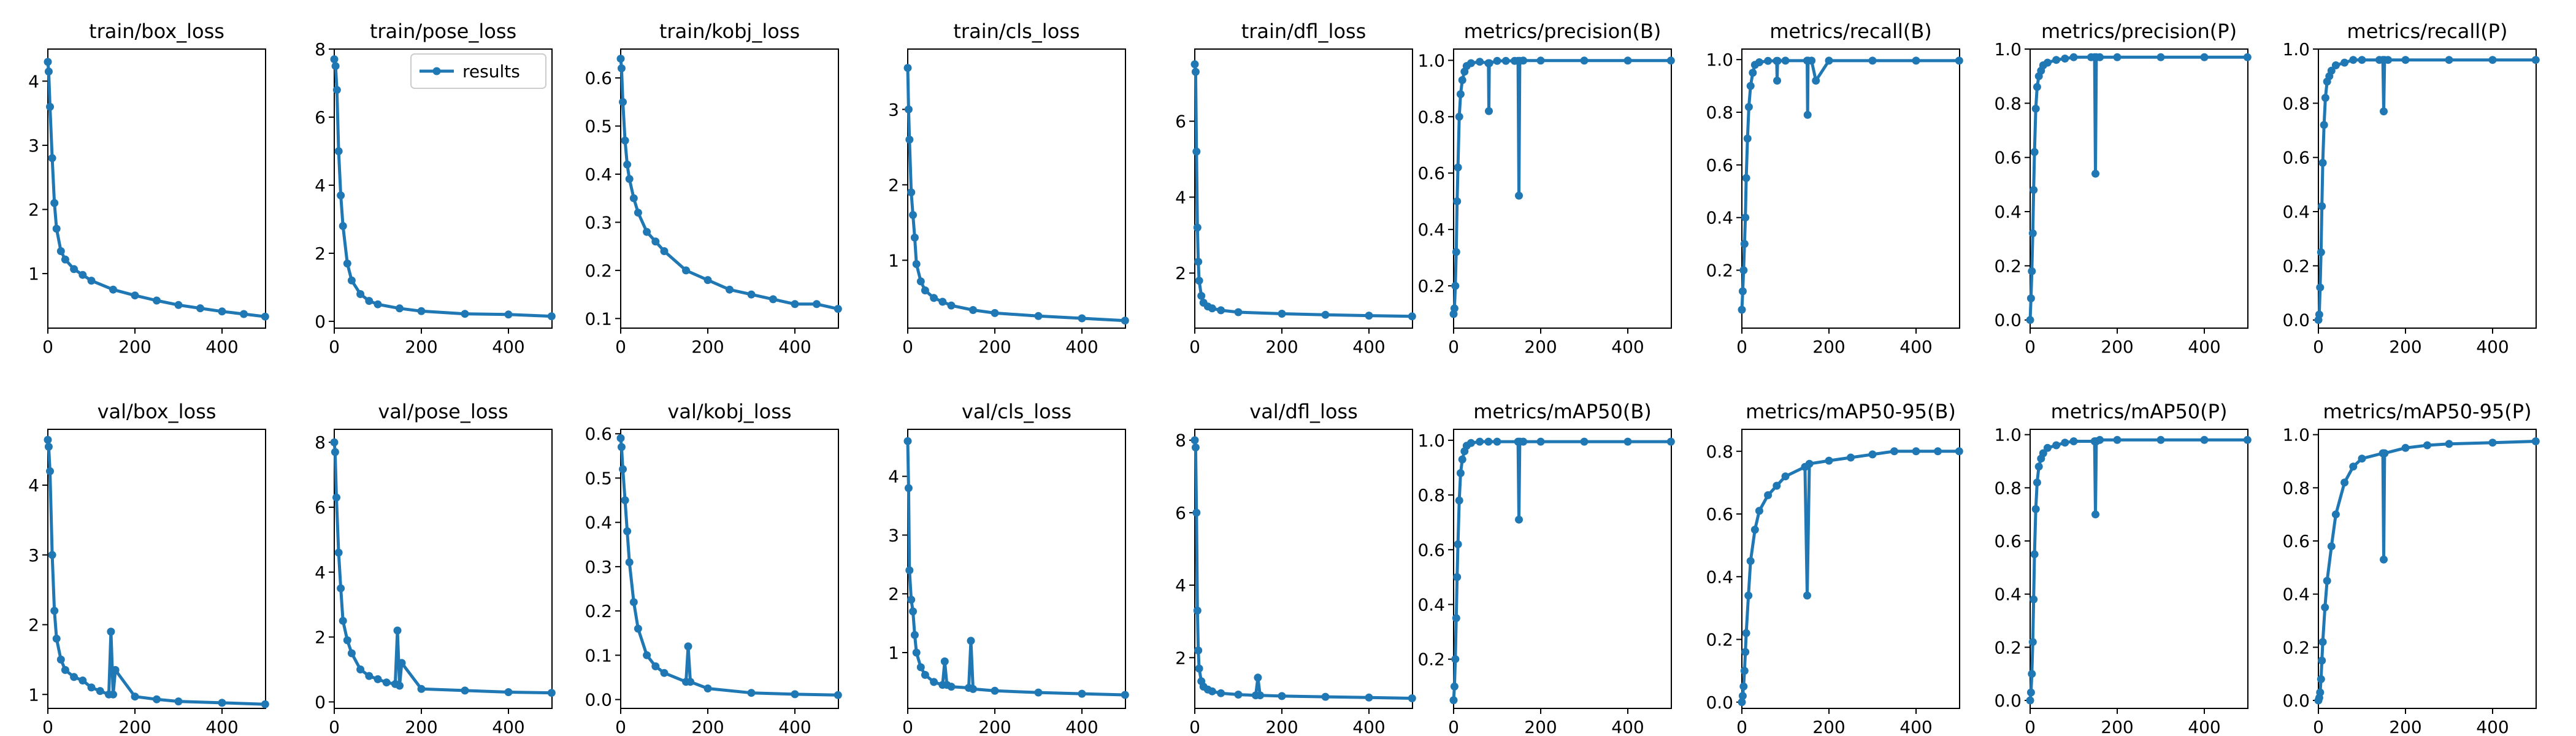  Describe the element at coordinates (491, 71) in the screenshot. I see `legend-label: results` at that location.